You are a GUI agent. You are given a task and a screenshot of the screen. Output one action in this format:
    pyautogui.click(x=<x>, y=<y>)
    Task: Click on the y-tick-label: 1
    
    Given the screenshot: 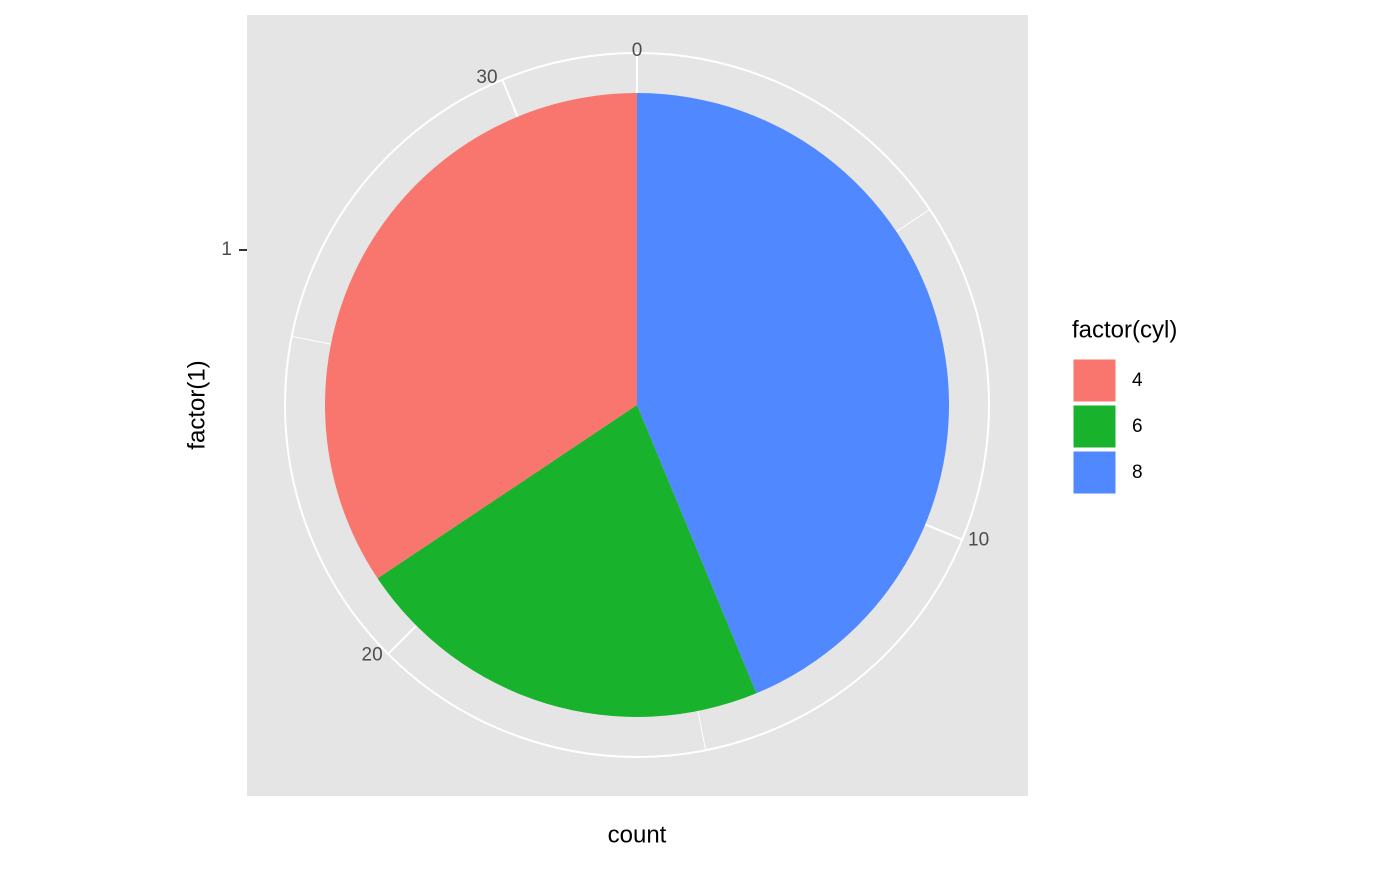 What is the action you would take?
    pyautogui.click(x=226, y=249)
    